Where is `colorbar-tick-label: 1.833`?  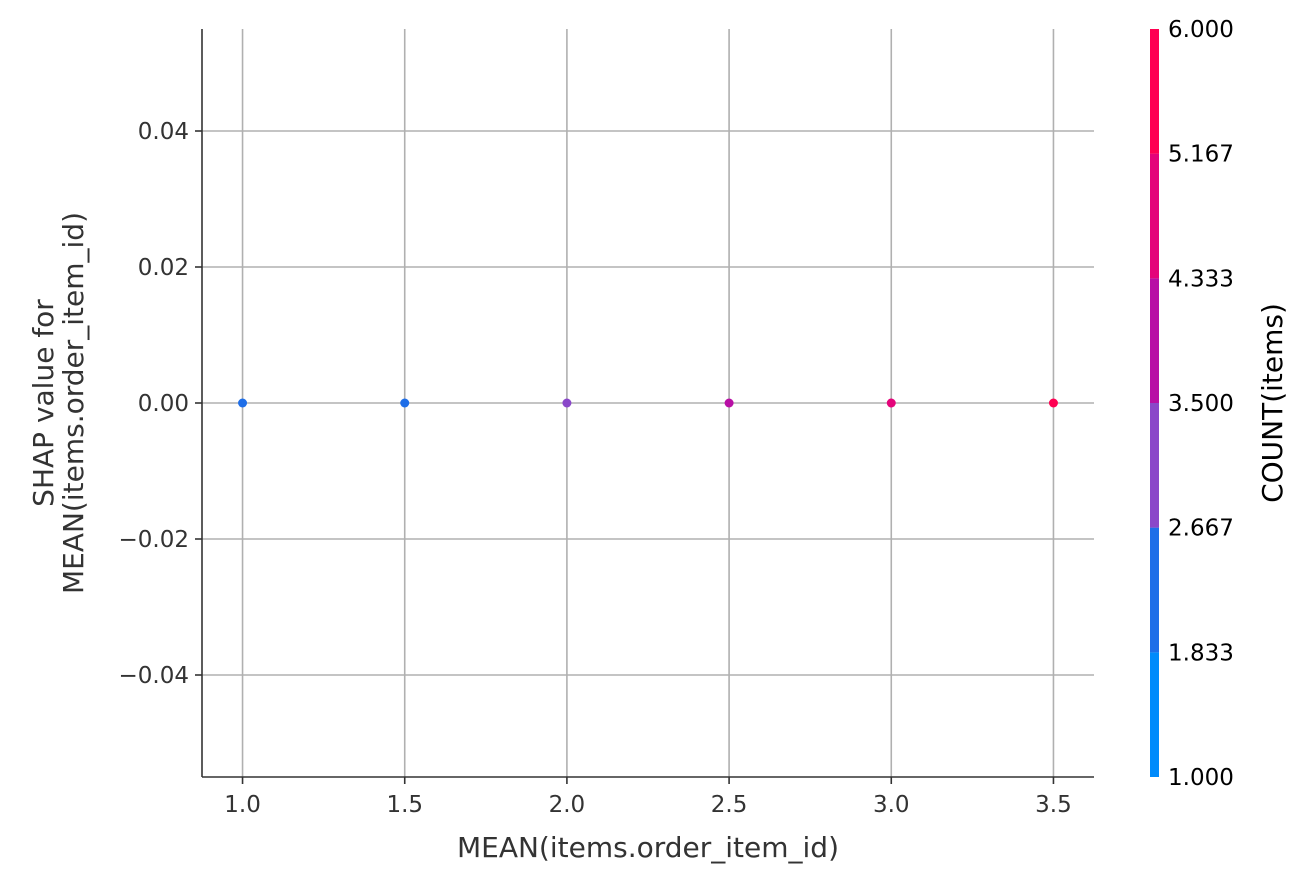
colorbar-tick-label: 1.833 is located at coordinates (1201, 653).